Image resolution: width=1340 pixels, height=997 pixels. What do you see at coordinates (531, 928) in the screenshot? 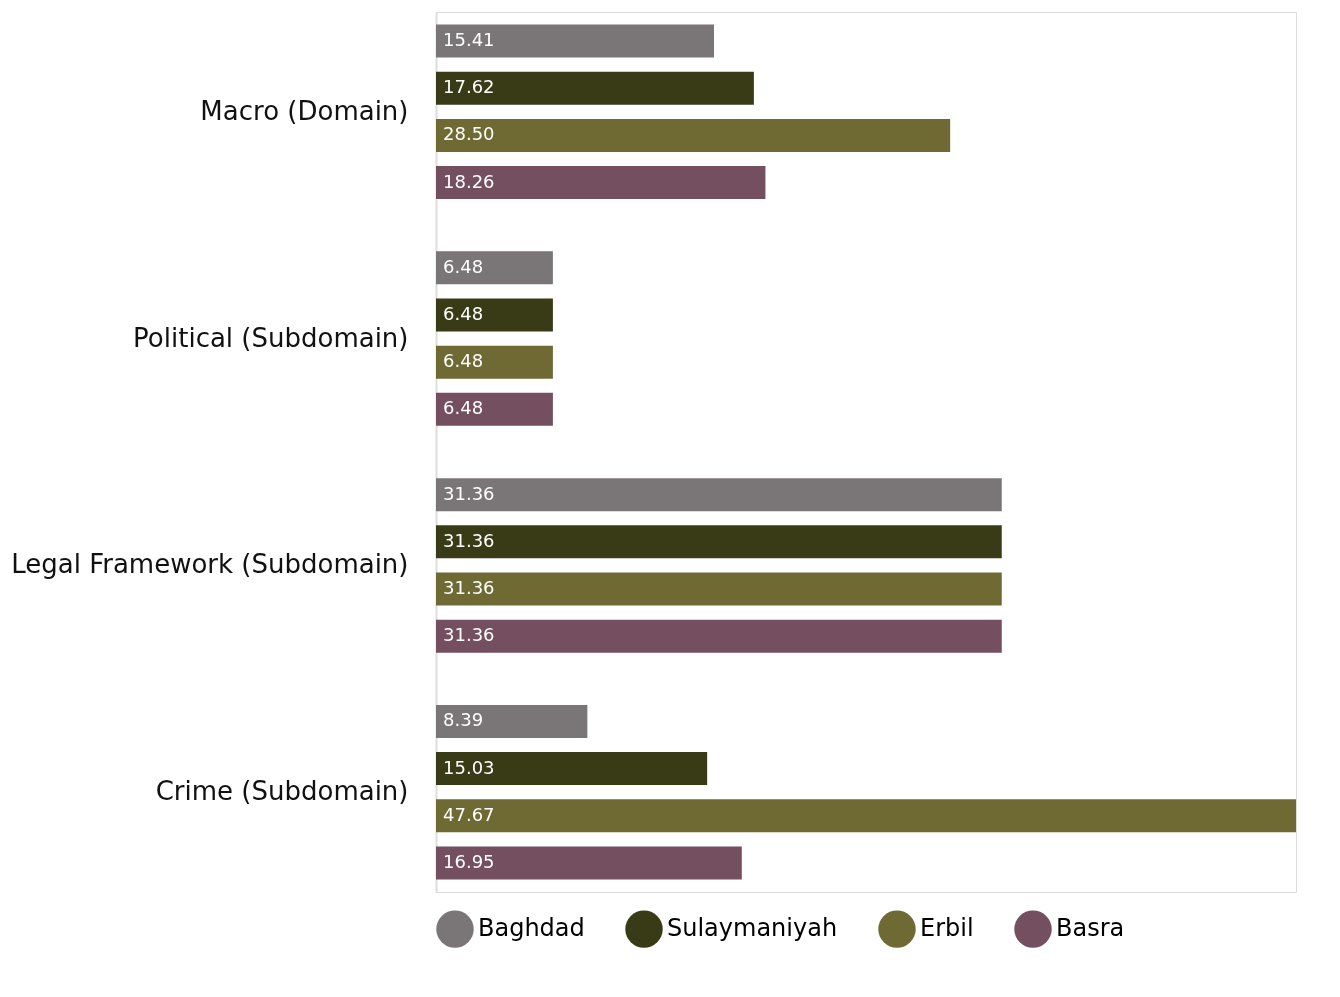
I see `legend-label: Baghdad` at bounding box center [531, 928].